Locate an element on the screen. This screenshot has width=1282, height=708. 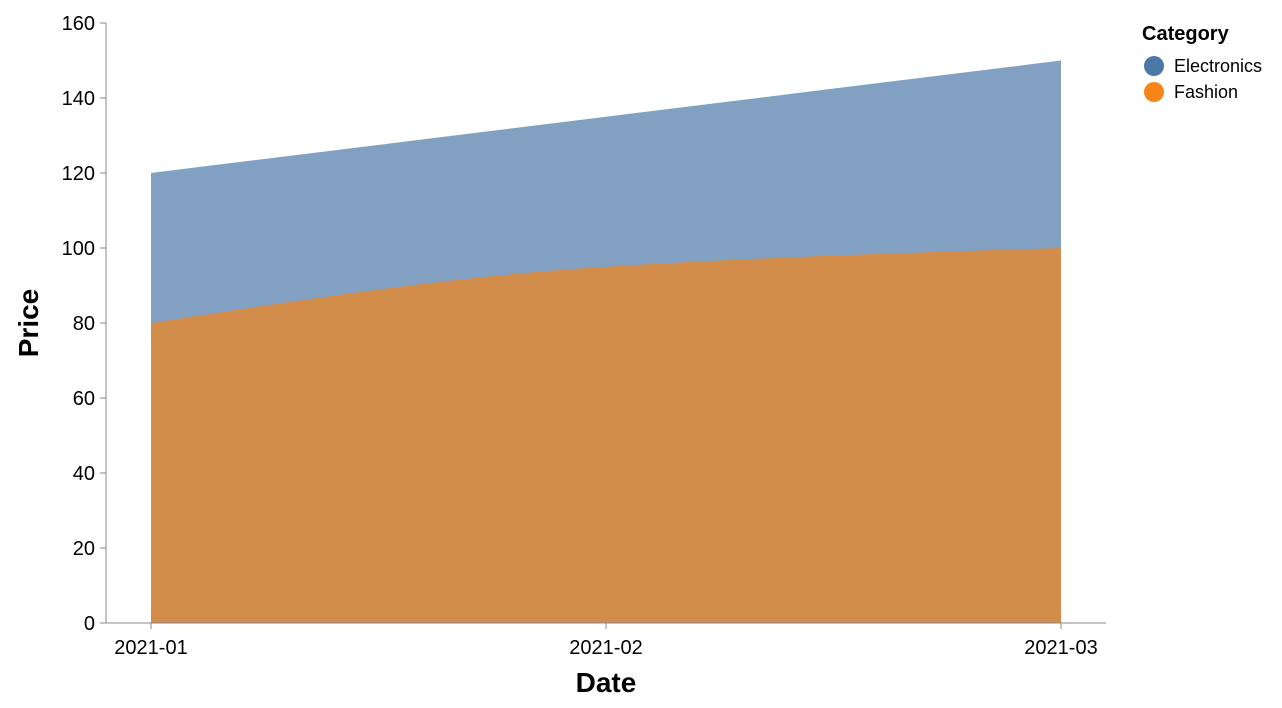
y-tick-label: 120 is located at coordinates (78, 174).